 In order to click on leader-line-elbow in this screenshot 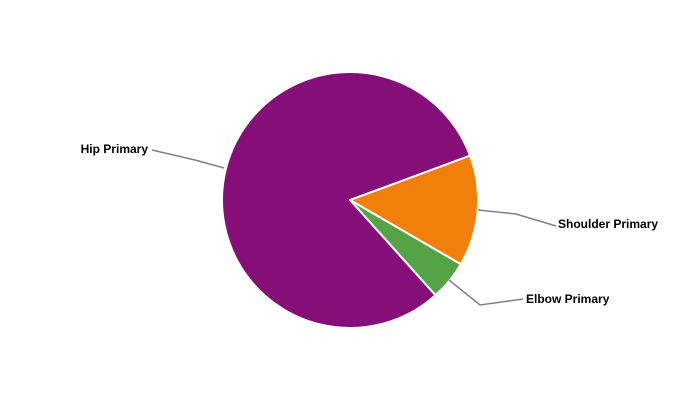, I will do `click(486, 292)`.